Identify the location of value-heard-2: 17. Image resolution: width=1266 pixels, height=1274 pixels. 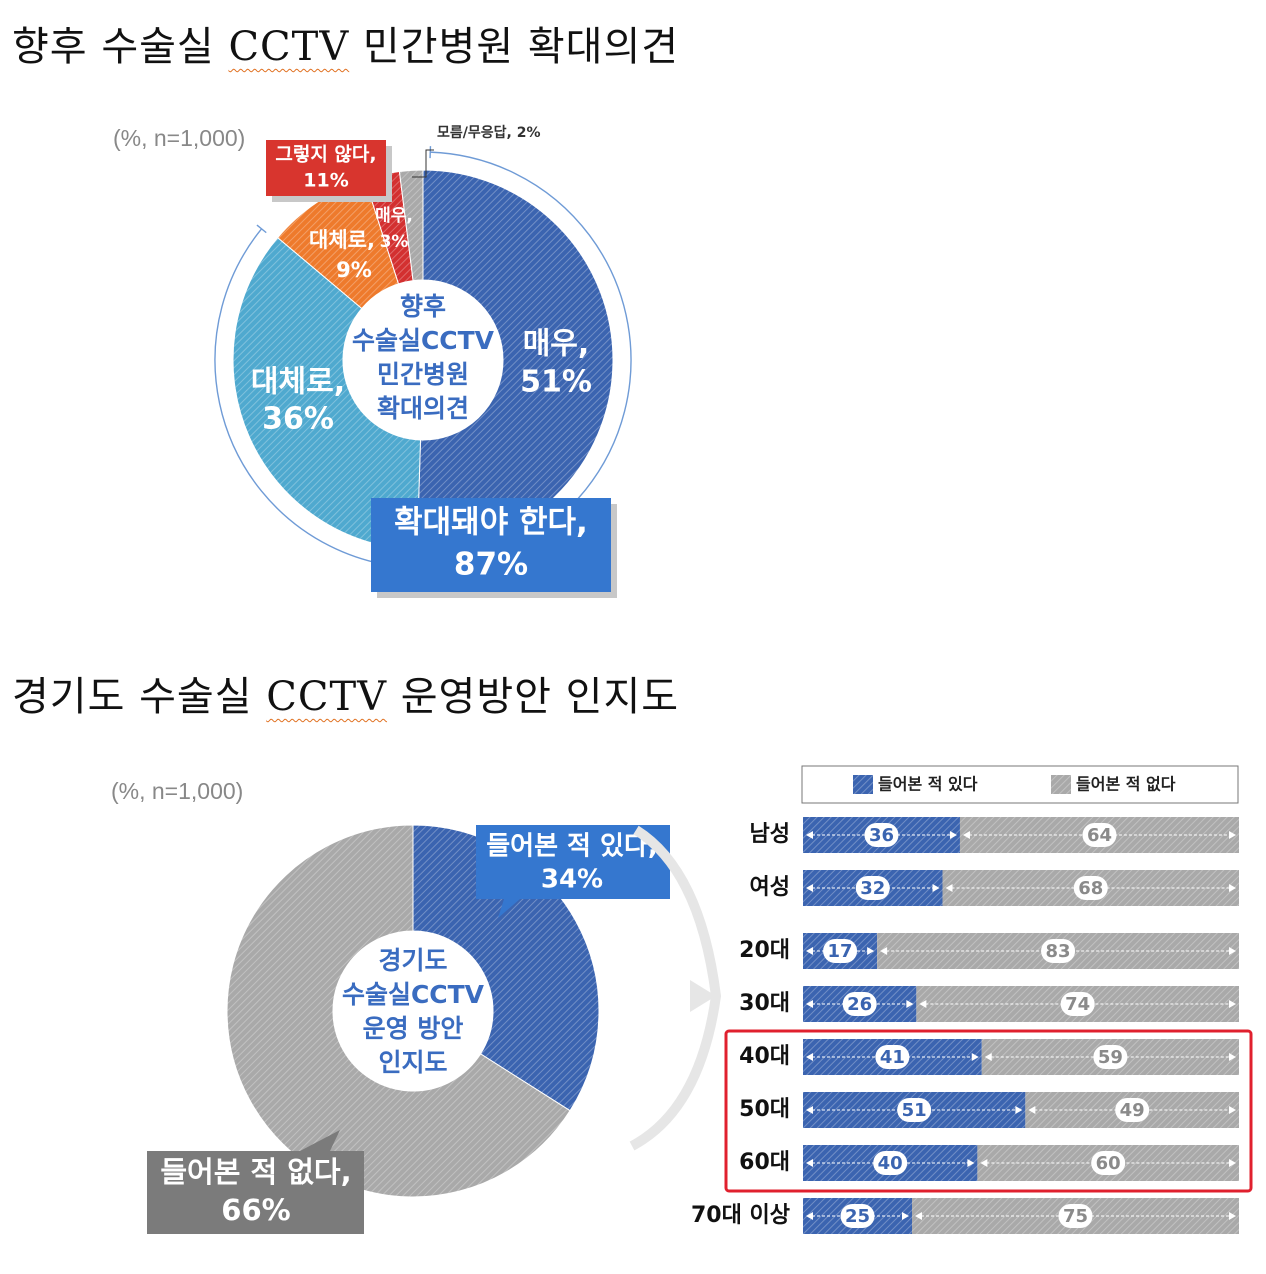
(840, 951).